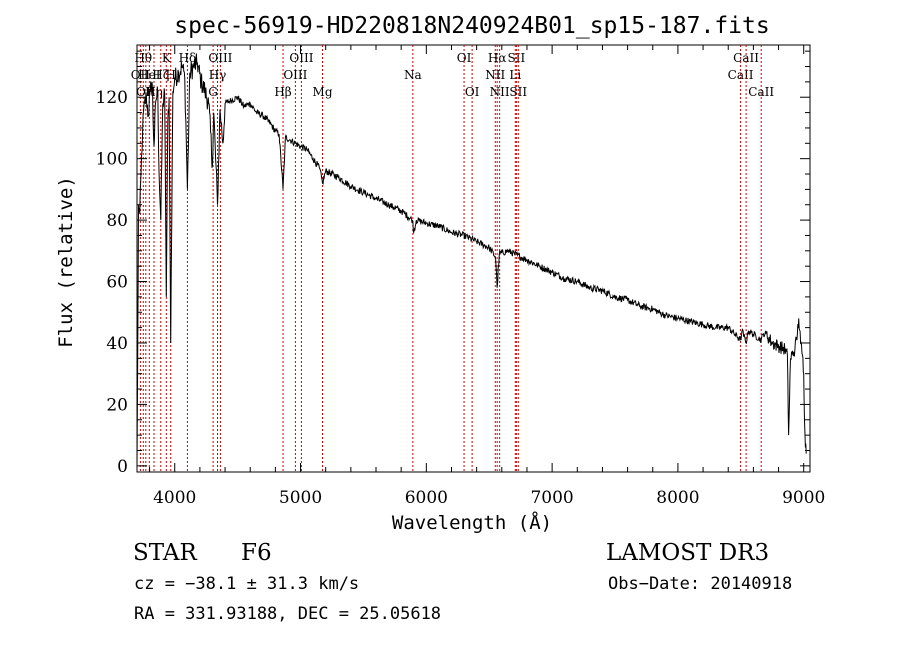 The height and width of the screenshot is (649, 900). Describe the element at coordinates (551, 498) in the screenshot. I see `x-tick-label: 7000` at that location.